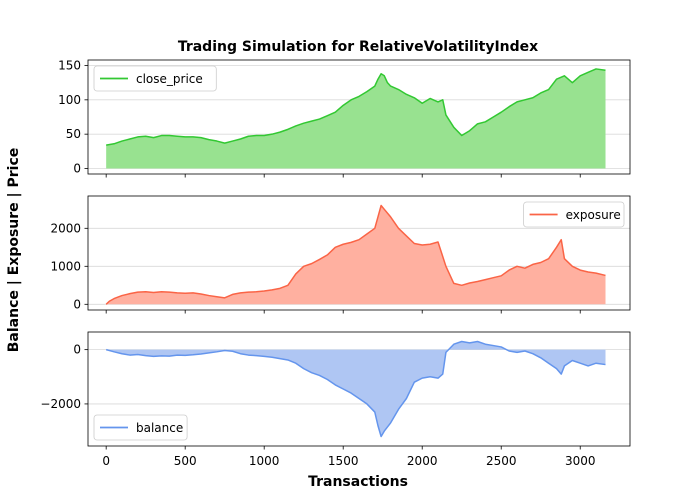 The width and height of the screenshot is (700, 500). I want to click on x-tick-label-0: 0, so click(106, 461).